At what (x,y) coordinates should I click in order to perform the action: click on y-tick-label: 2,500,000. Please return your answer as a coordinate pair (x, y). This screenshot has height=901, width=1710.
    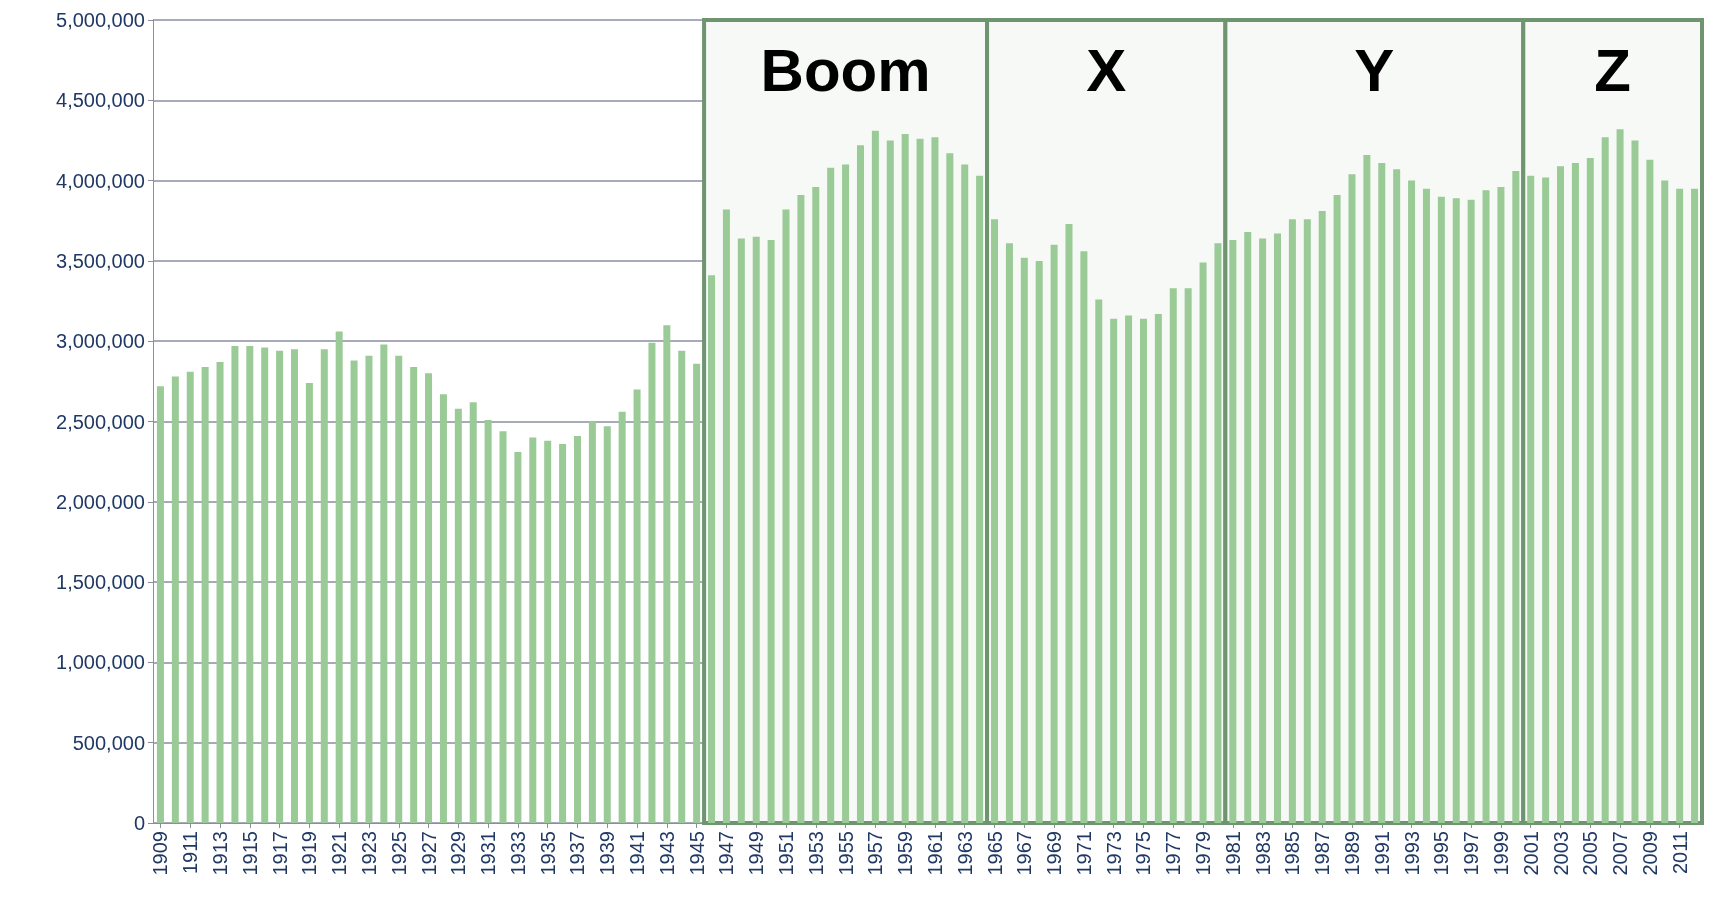
    Looking at the image, I should click on (100, 421).